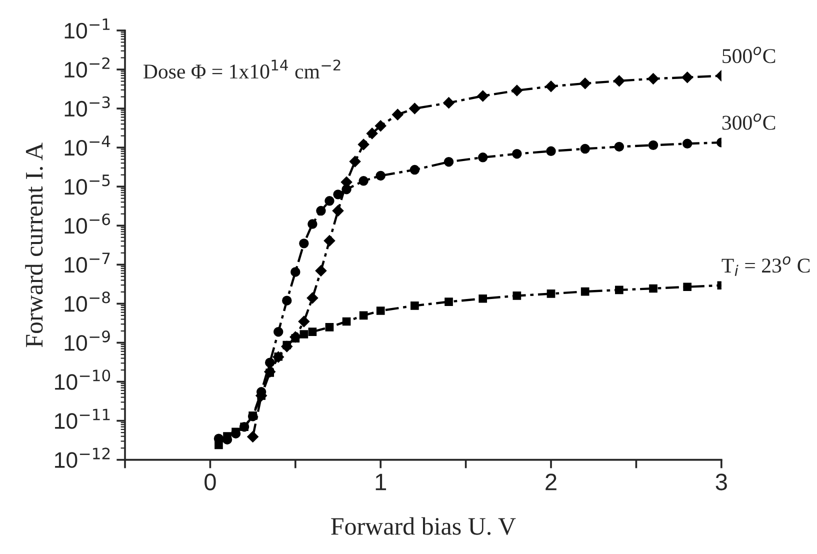 The image size is (817, 554). What do you see at coordinates (82, 380) in the screenshot?
I see `y-tick-label: 10$^{−10}$` at bounding box center [82, 380].